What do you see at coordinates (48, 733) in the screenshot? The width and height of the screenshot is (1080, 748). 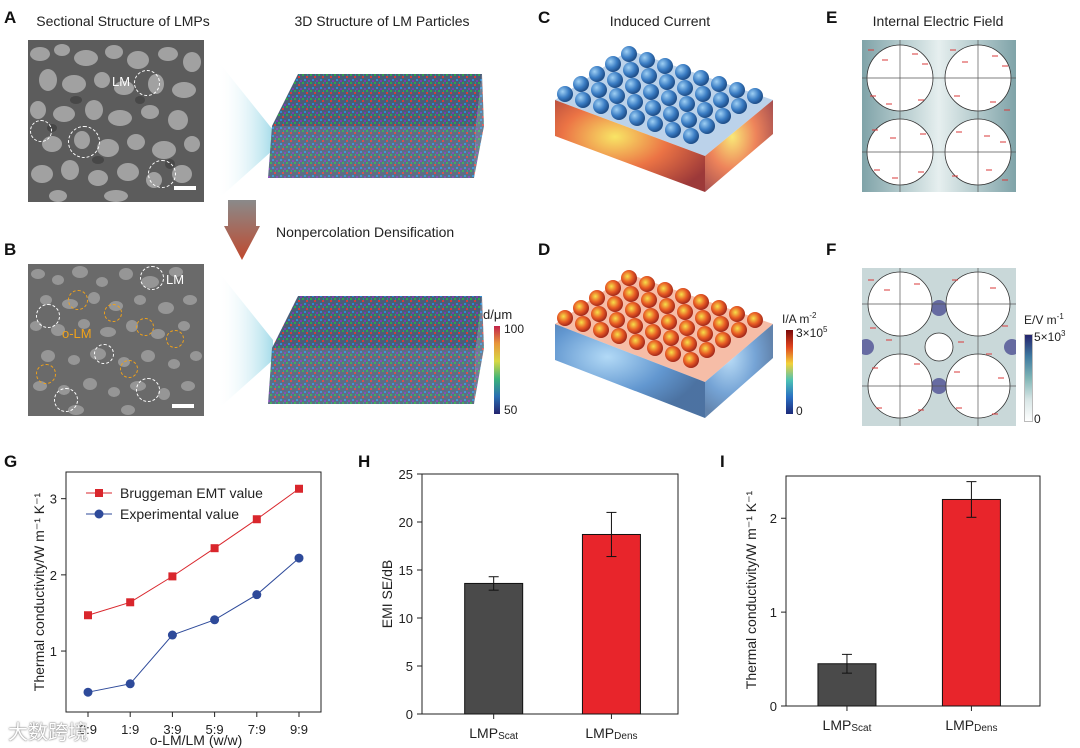 I see `watermark: 大数跨境` at bounding box center [48, 733].